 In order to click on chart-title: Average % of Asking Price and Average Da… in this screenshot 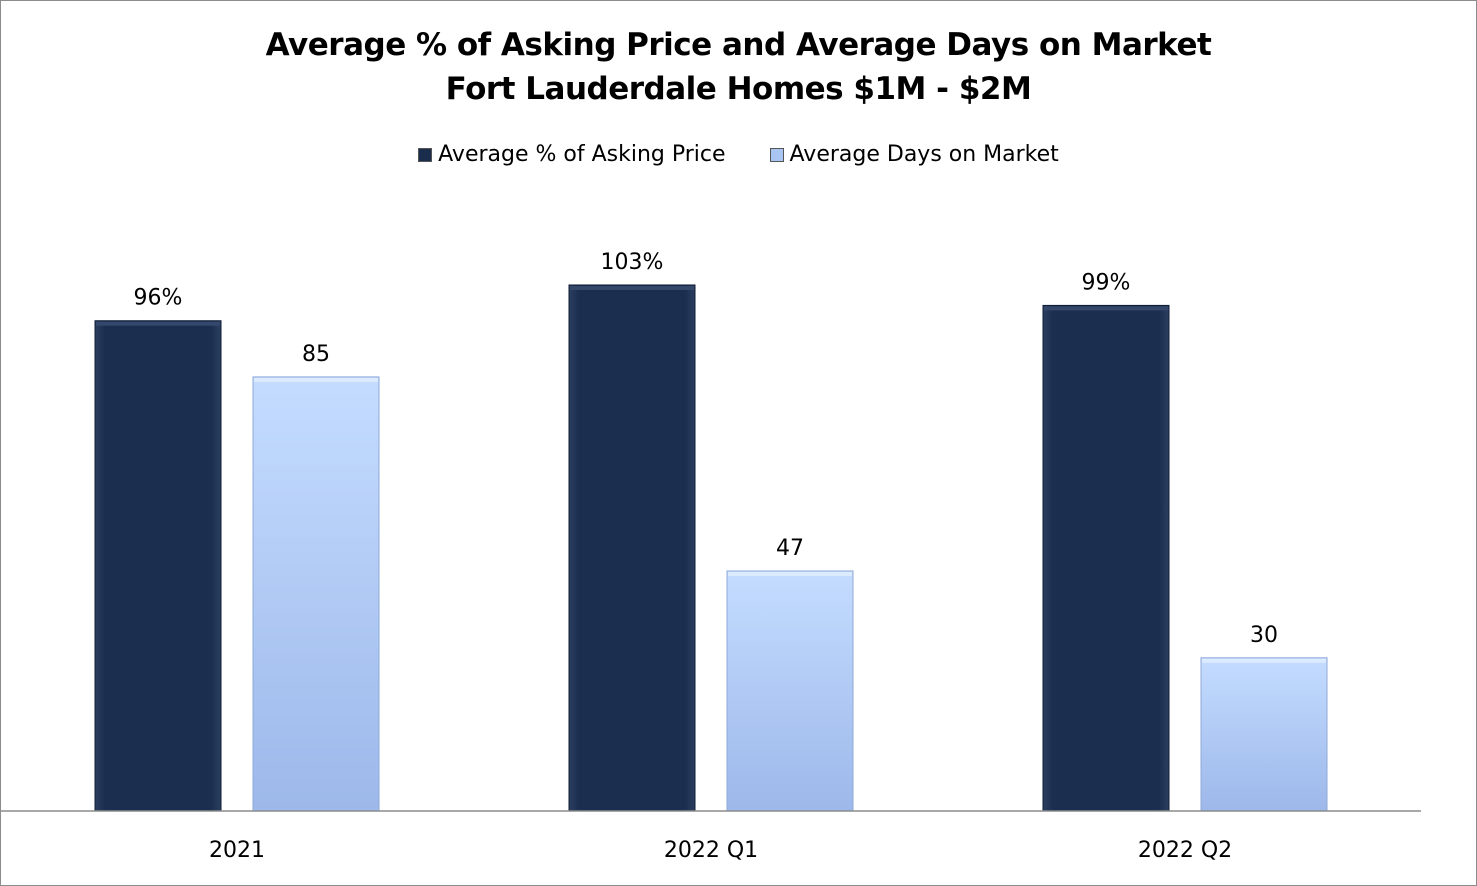, I will do `click(738, 45)`.